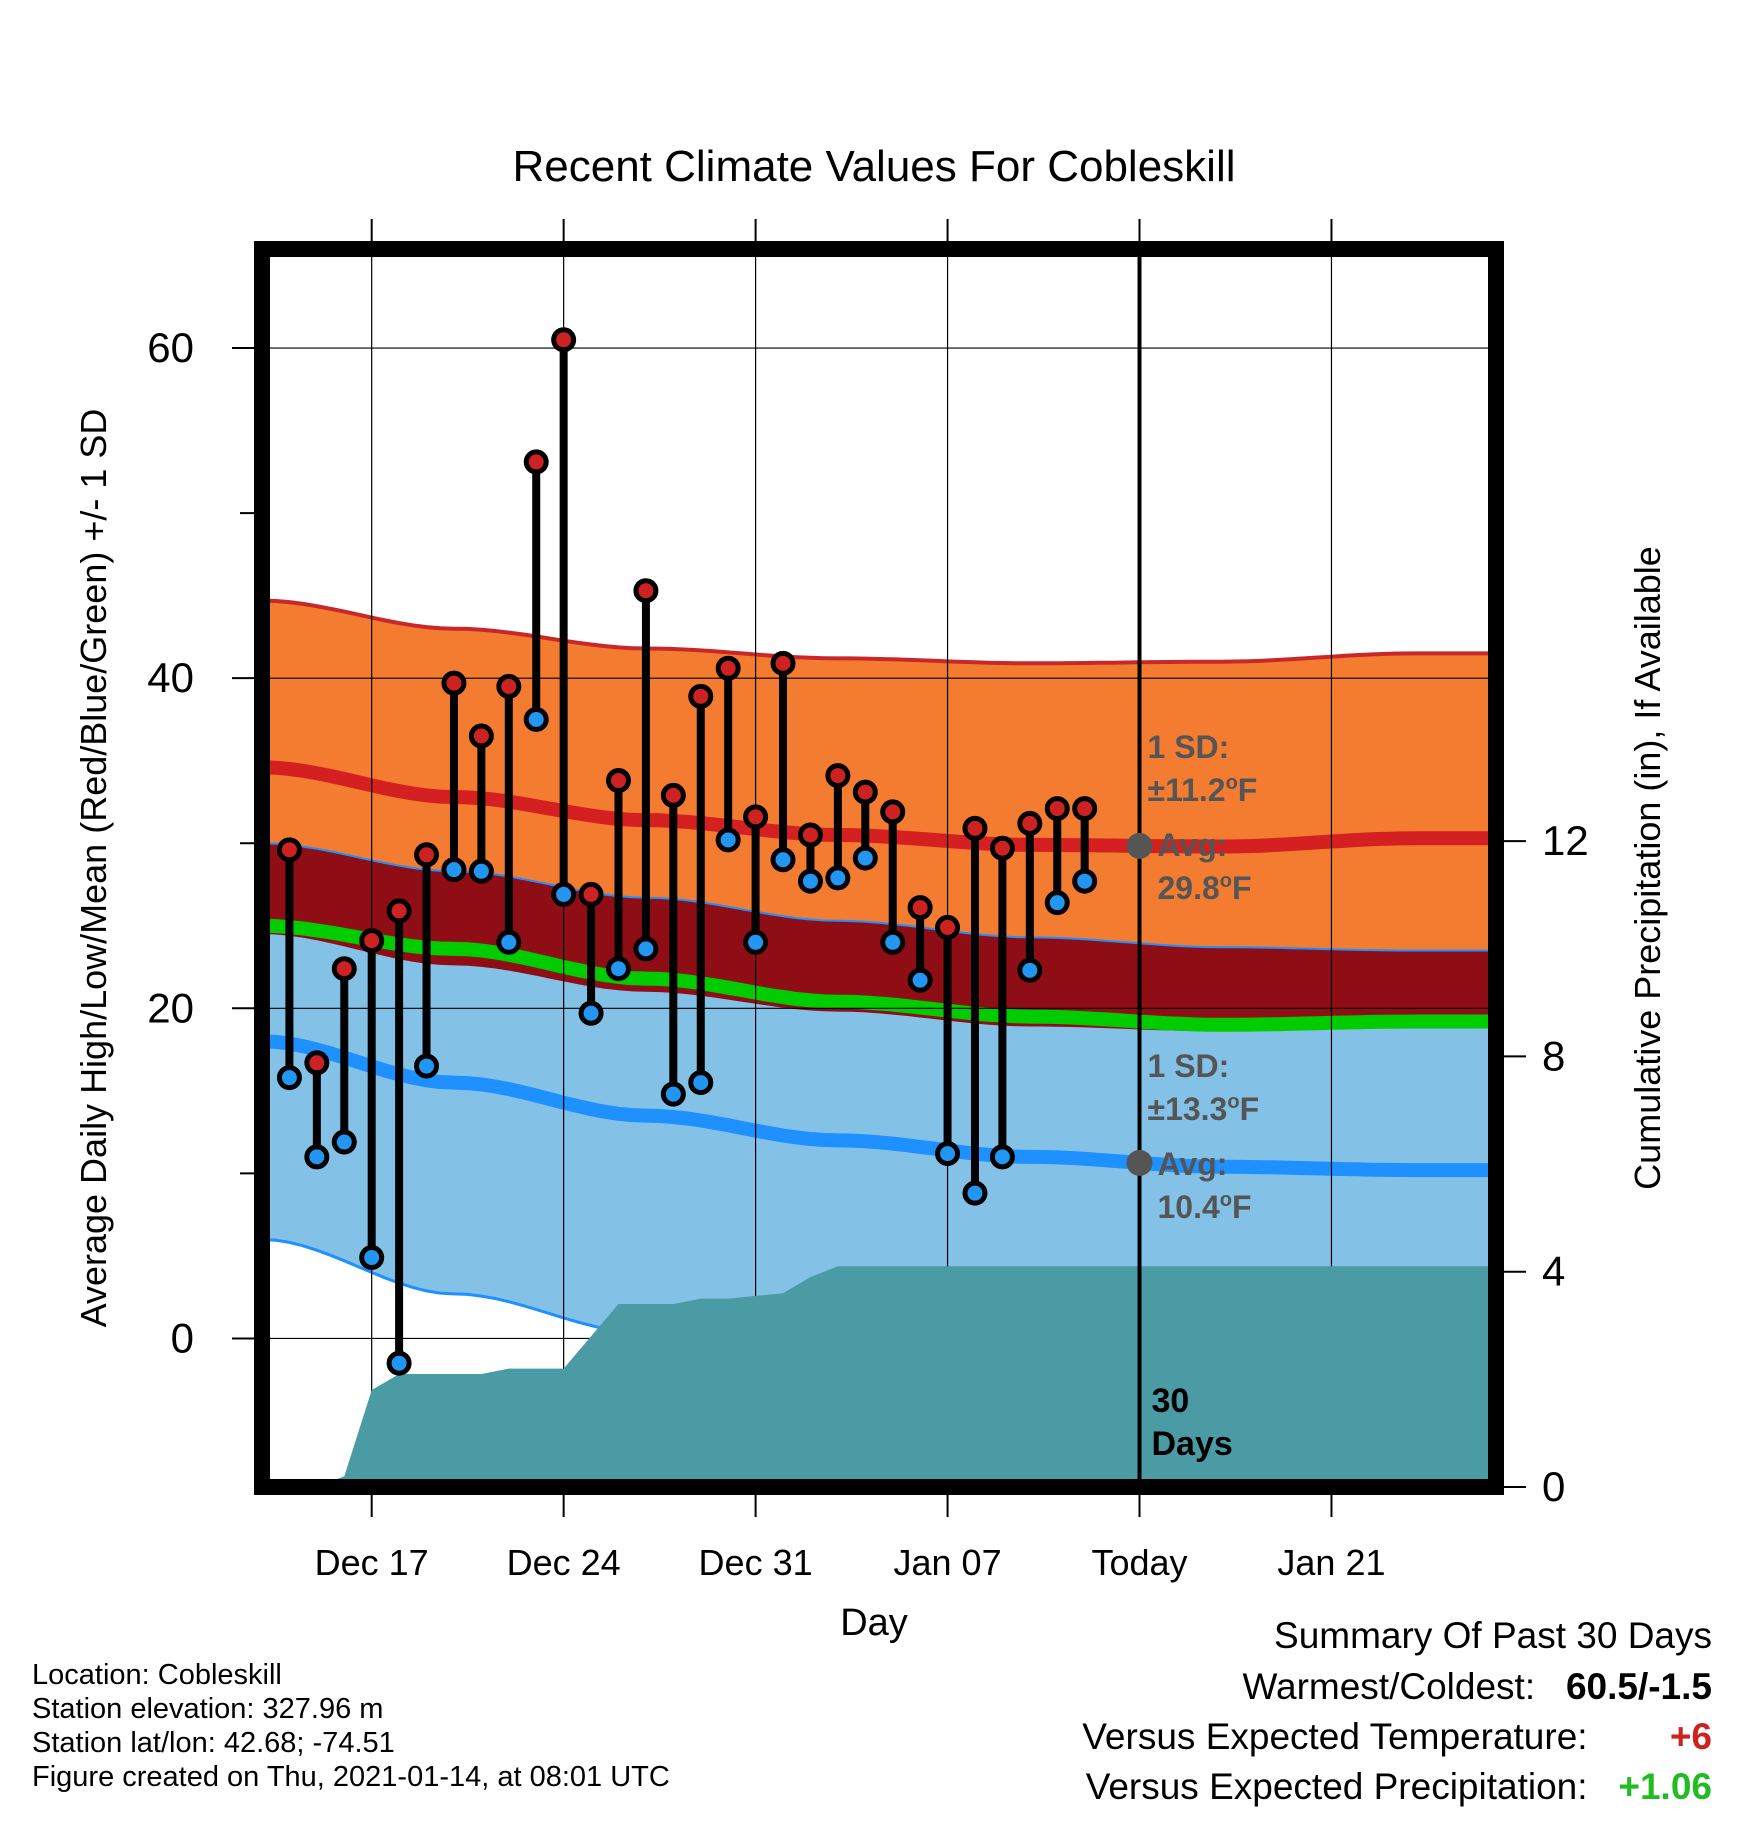 This screenshot has height=1828, width=1748. I want to click on precip-value: +1.06, so click(1665, 1786).